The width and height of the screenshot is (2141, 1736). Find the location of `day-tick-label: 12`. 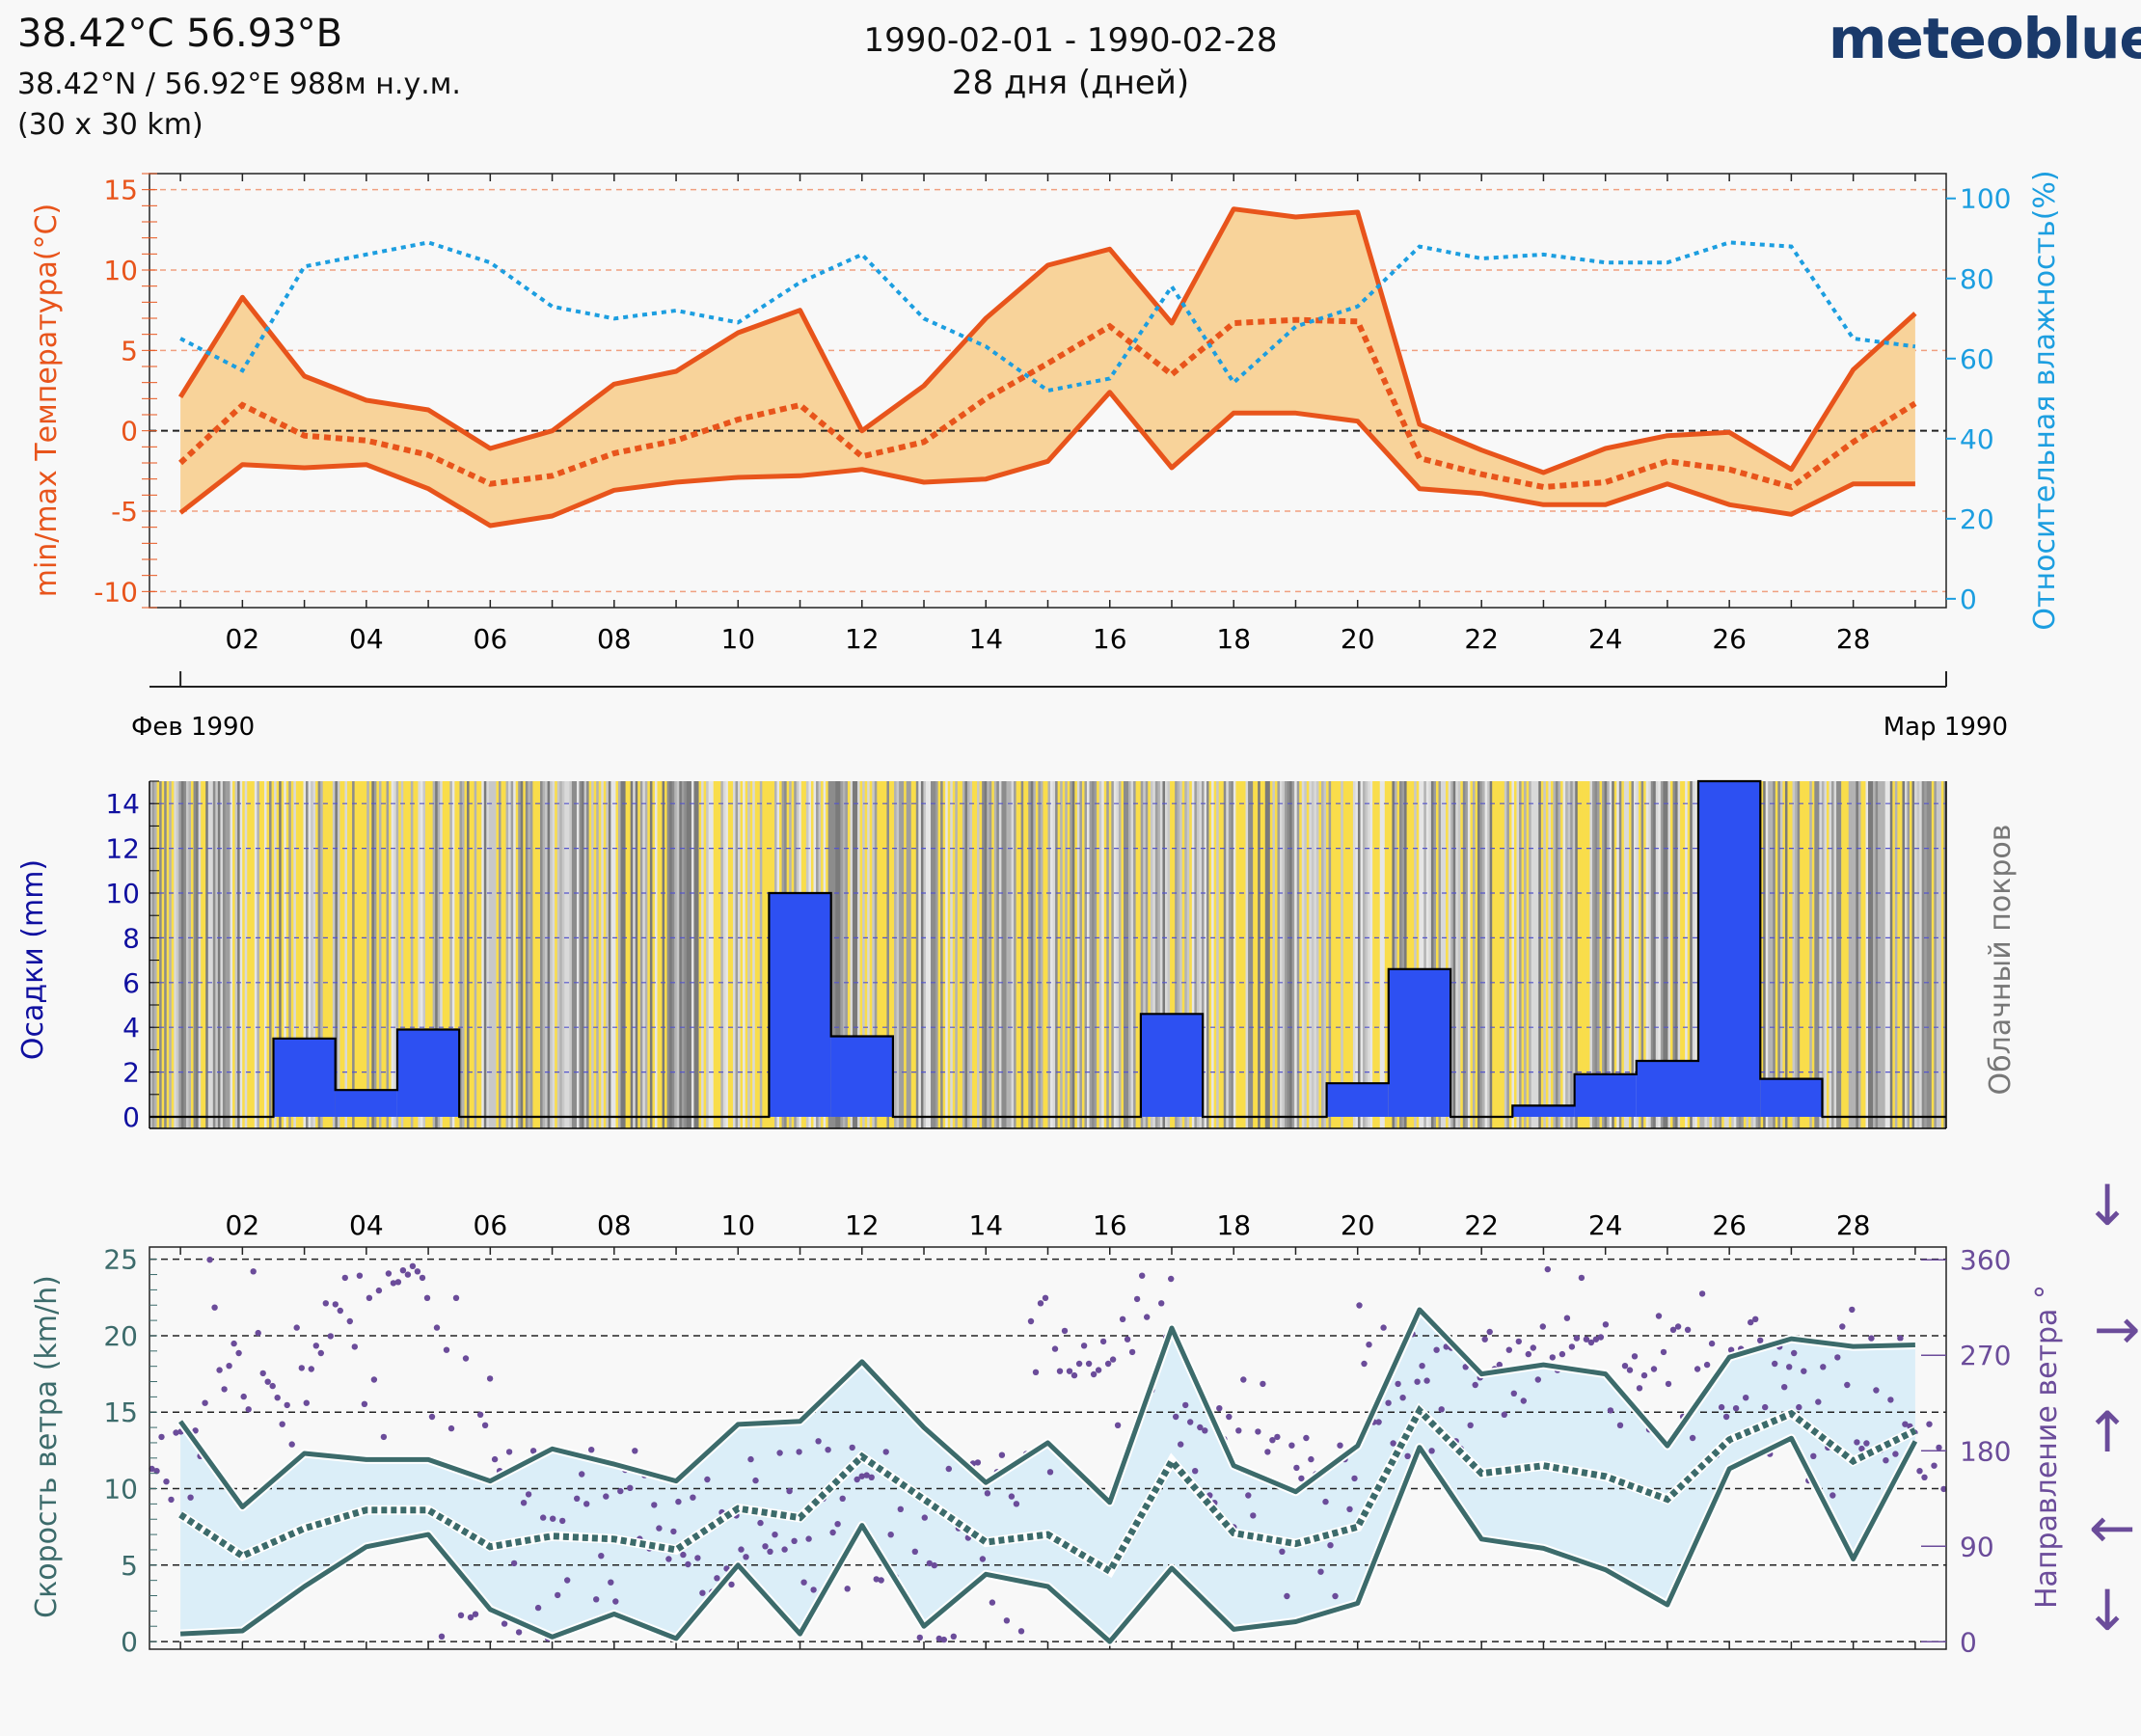

day-tick-label: 12 is located at coordinates (863, 639).